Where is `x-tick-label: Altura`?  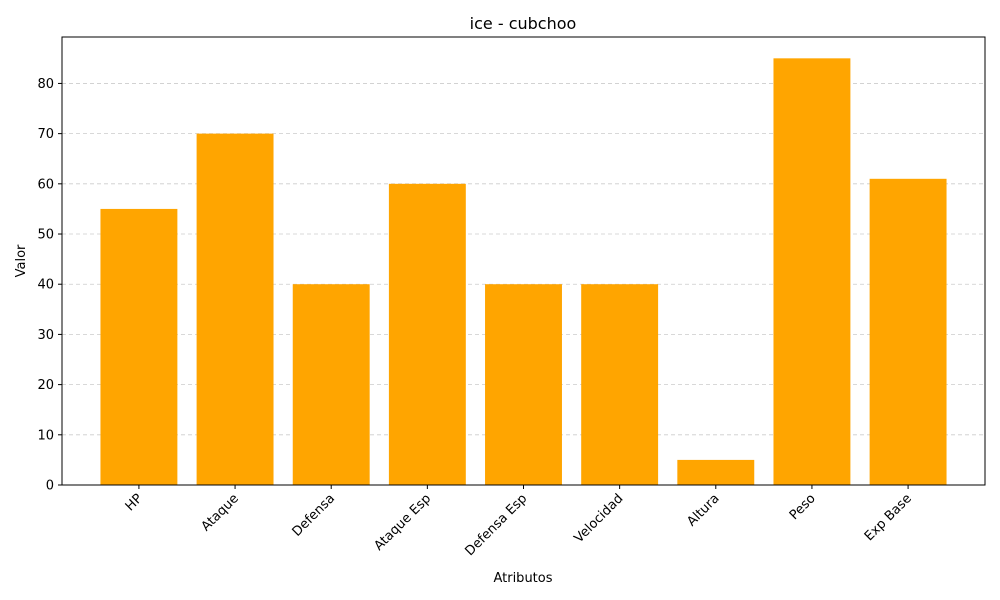
x-tick-label: Altura is located at coordinates (703, 510).